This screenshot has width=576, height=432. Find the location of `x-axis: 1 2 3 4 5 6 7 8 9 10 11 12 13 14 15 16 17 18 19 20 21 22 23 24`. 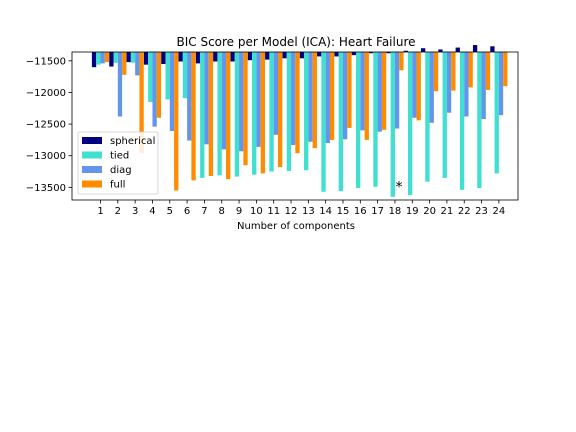

x-axis: 1 2 3 4 5 6 7 8 9 10 11 12 13 14 15 16 17 18 19 20 21 22 23 24 is located at coordinates (301, 208).